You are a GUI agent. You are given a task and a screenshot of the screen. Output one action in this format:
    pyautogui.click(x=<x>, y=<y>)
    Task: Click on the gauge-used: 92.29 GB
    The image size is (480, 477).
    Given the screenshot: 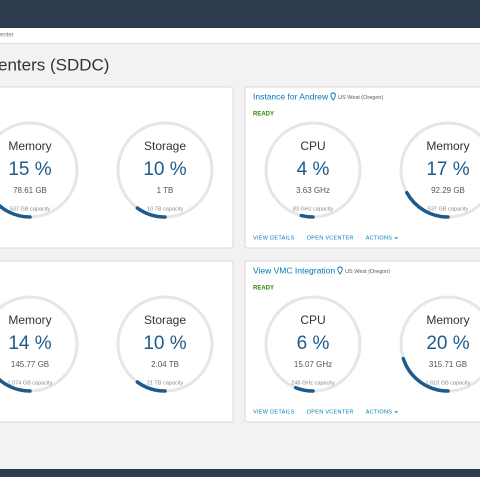 What is the action you would take?
    pyautogui.click(x=448, y=190)
    